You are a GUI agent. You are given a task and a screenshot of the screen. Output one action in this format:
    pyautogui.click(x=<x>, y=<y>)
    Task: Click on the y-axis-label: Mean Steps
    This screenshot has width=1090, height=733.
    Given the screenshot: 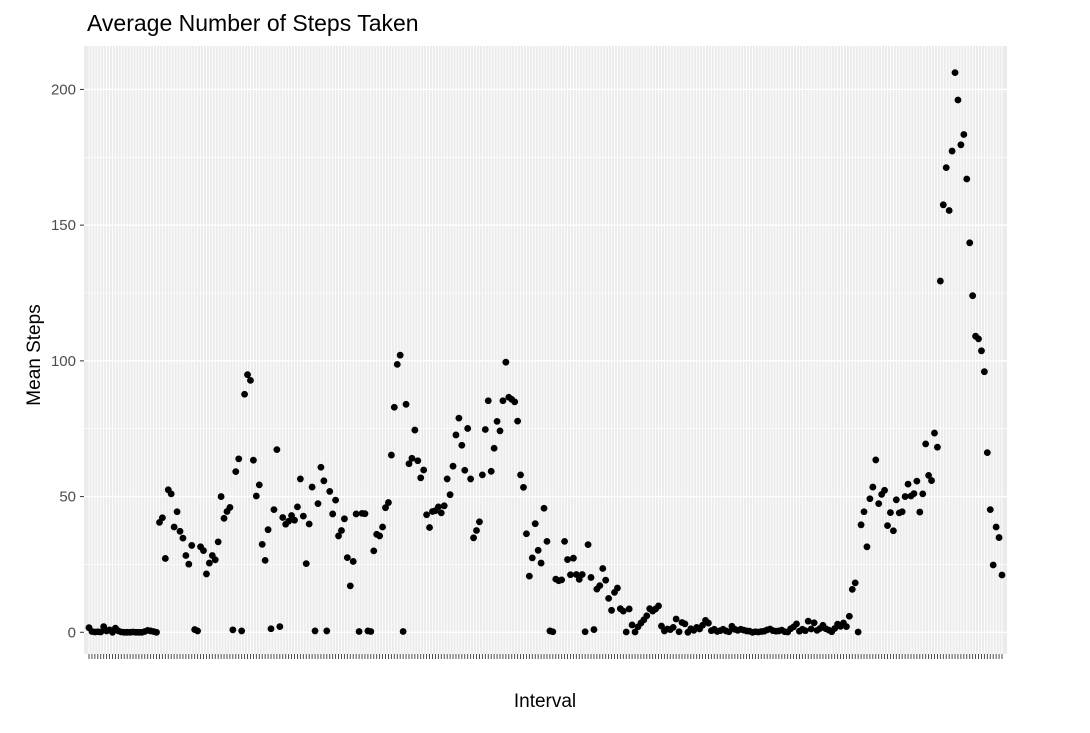 What is the action you would take?
    pyautogui.click(x=34, y=354)
    